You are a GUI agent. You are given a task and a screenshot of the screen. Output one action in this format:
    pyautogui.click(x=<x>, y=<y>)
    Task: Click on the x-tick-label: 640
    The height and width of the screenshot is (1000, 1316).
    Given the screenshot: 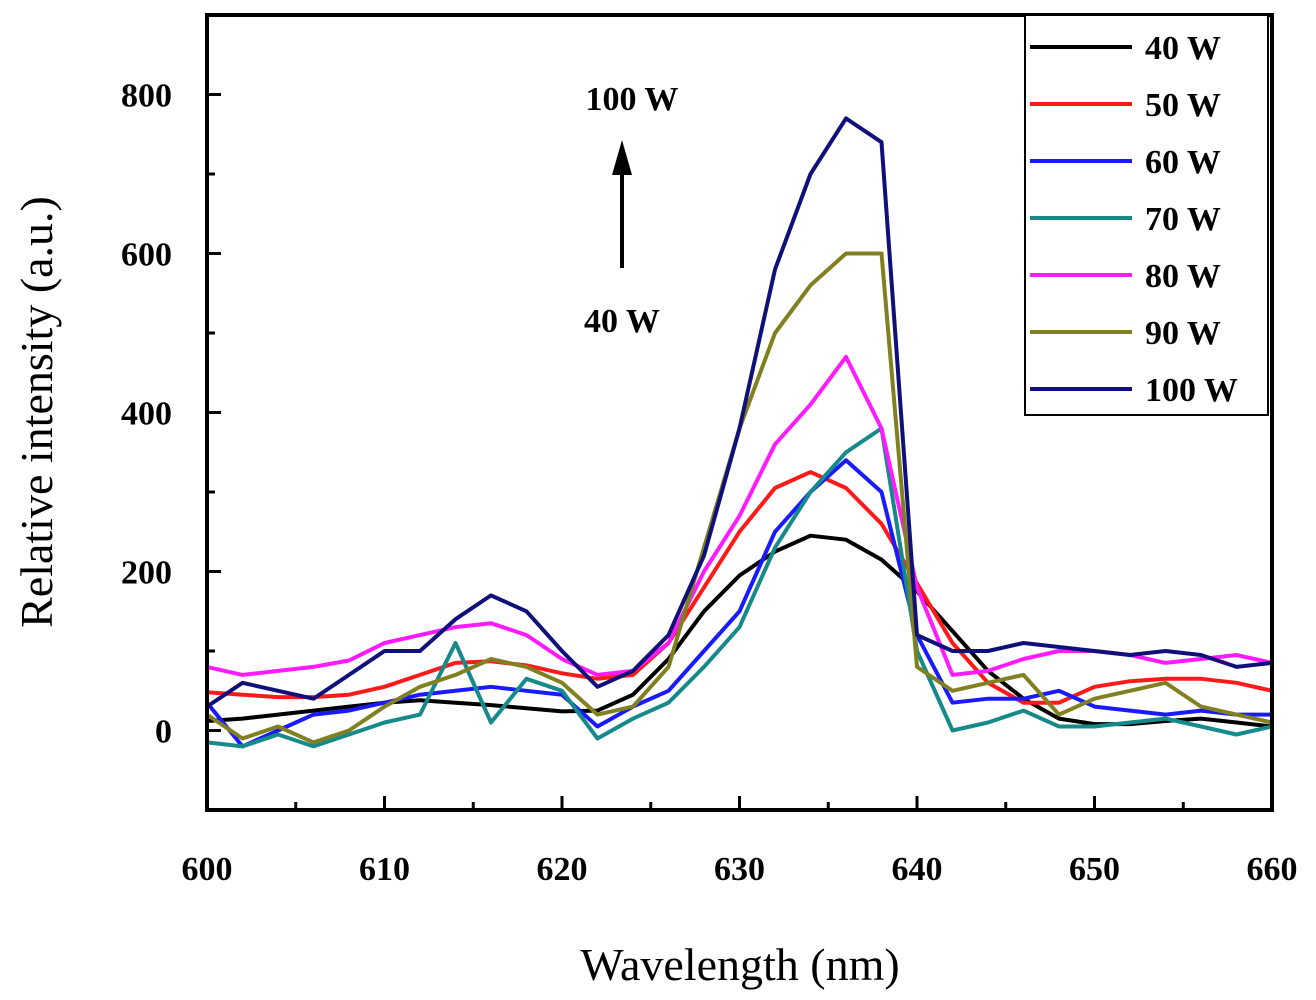 What is the action you would take?
    pyautogui.click(x=917, y=869)
    